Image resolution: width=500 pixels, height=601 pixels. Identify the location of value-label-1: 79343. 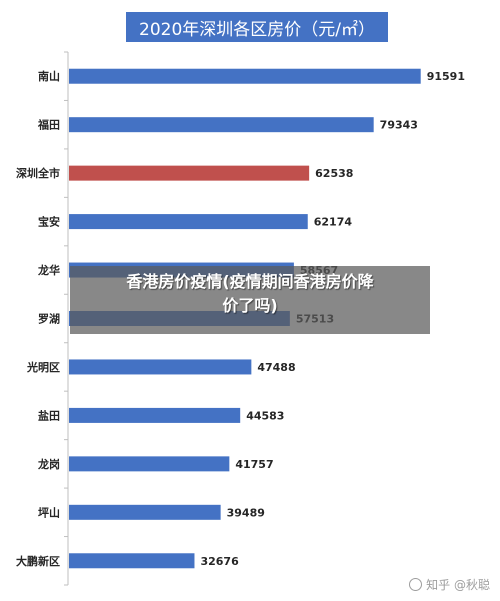
(399, 125).